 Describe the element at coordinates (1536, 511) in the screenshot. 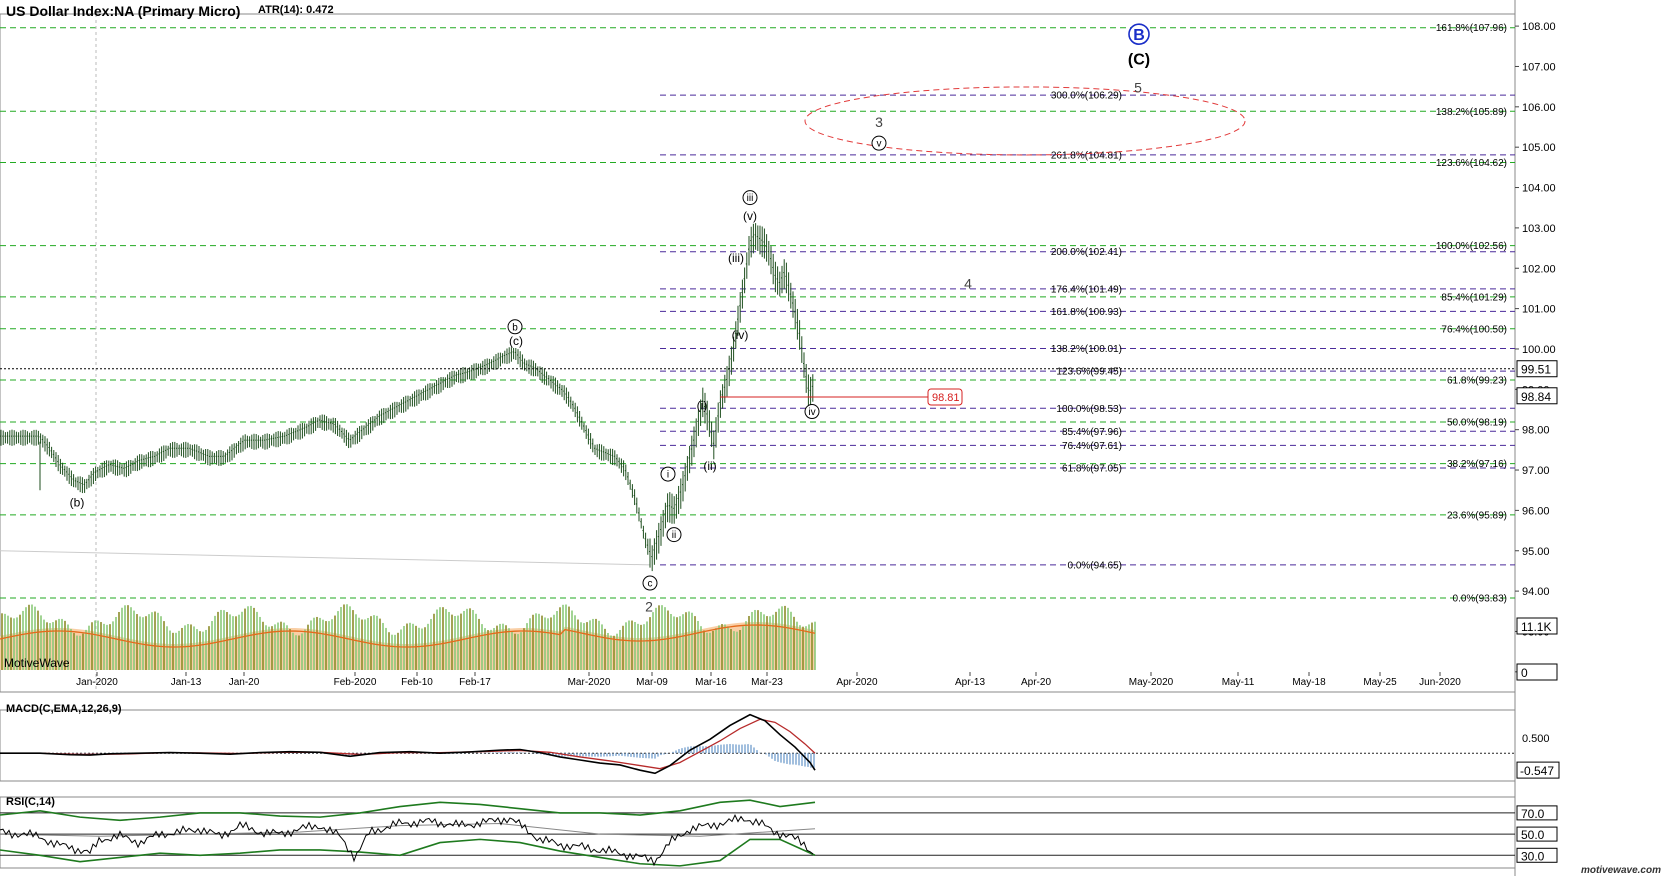

I see `y-tick-label: 96.00` at that location.